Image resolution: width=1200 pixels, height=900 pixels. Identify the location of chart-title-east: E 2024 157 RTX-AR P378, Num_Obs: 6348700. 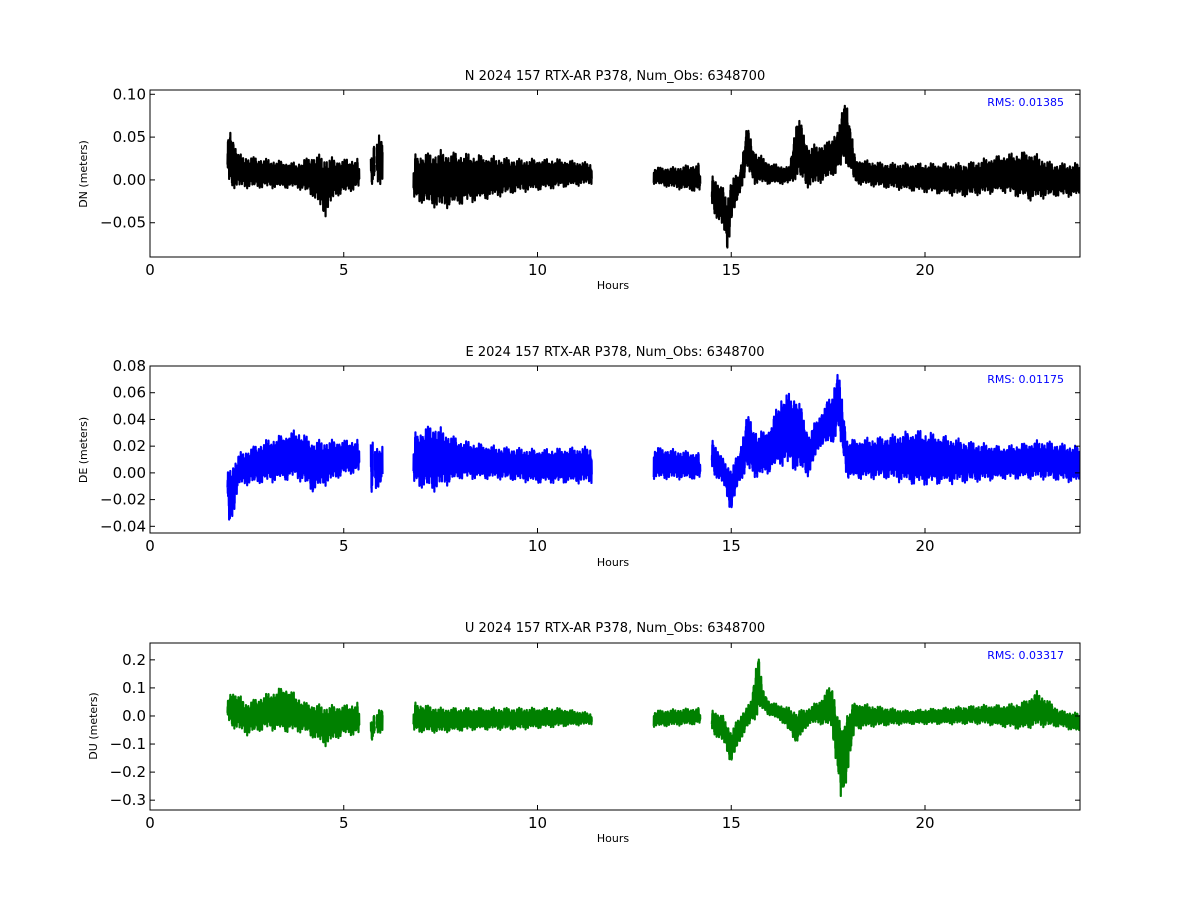
(615, 352).